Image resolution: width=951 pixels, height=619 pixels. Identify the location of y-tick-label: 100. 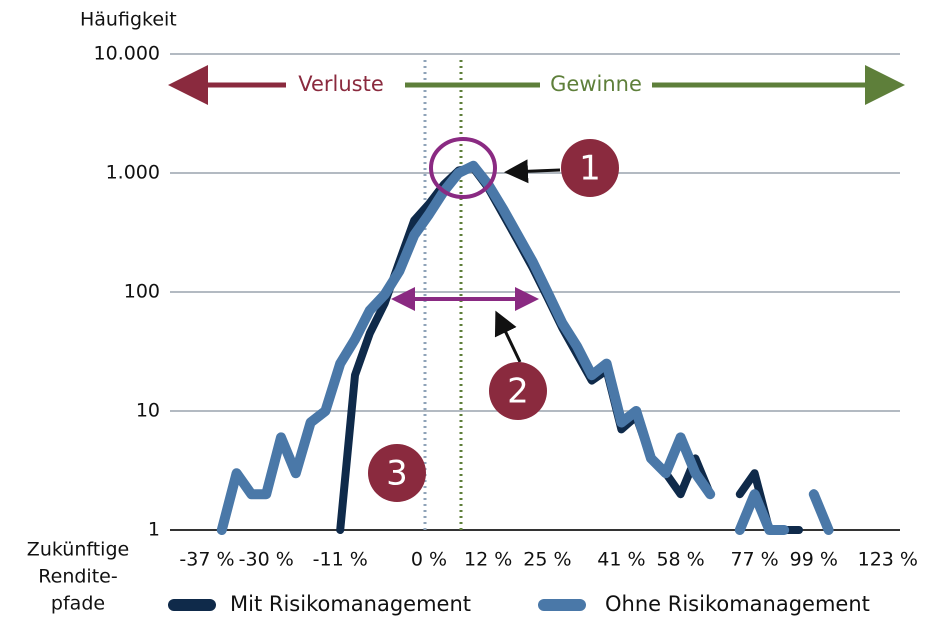
(142, 292).